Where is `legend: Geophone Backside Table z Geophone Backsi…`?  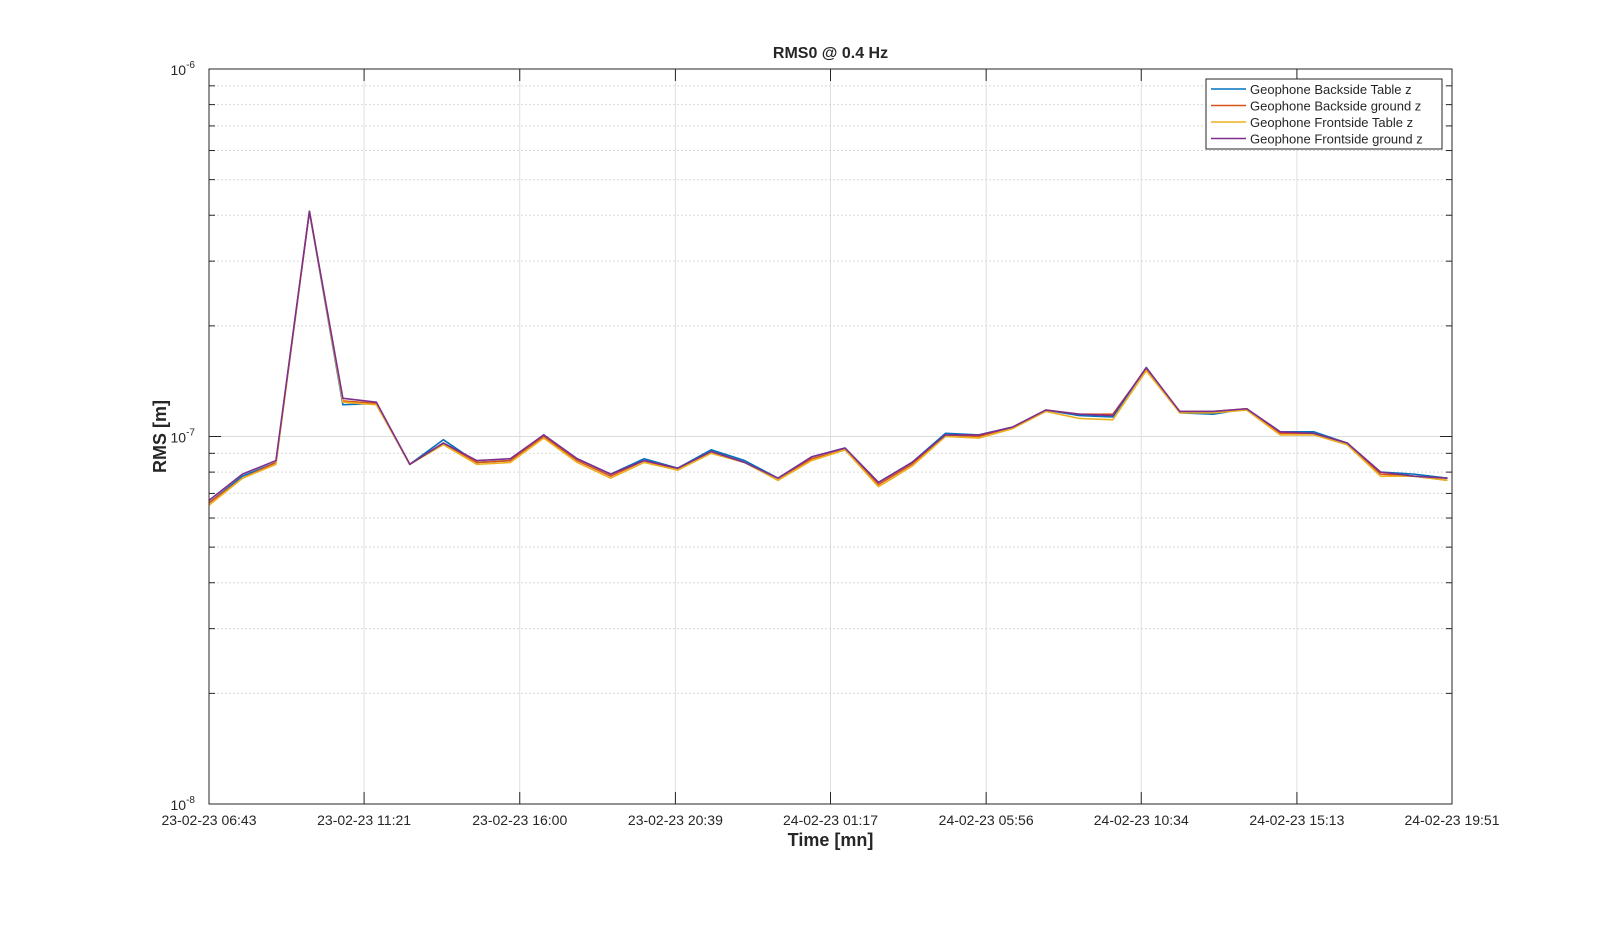 legend: Geophone Backside Table z Geophone Backsi… is located at coordinates (1324, 114).